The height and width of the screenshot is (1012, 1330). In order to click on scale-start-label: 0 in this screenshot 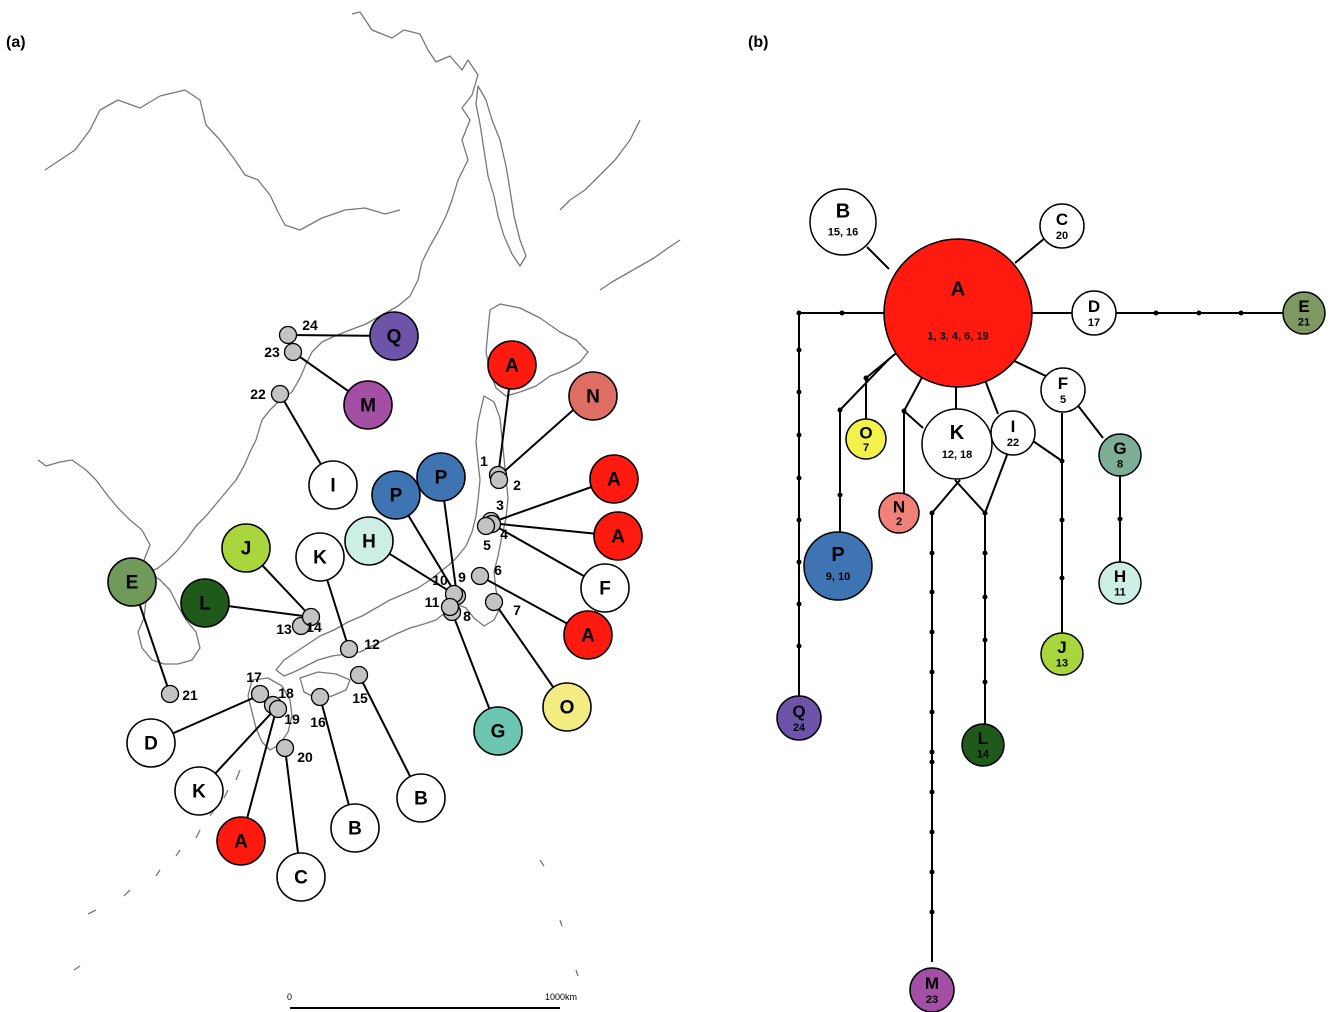, I will do `click(289, 997)`.